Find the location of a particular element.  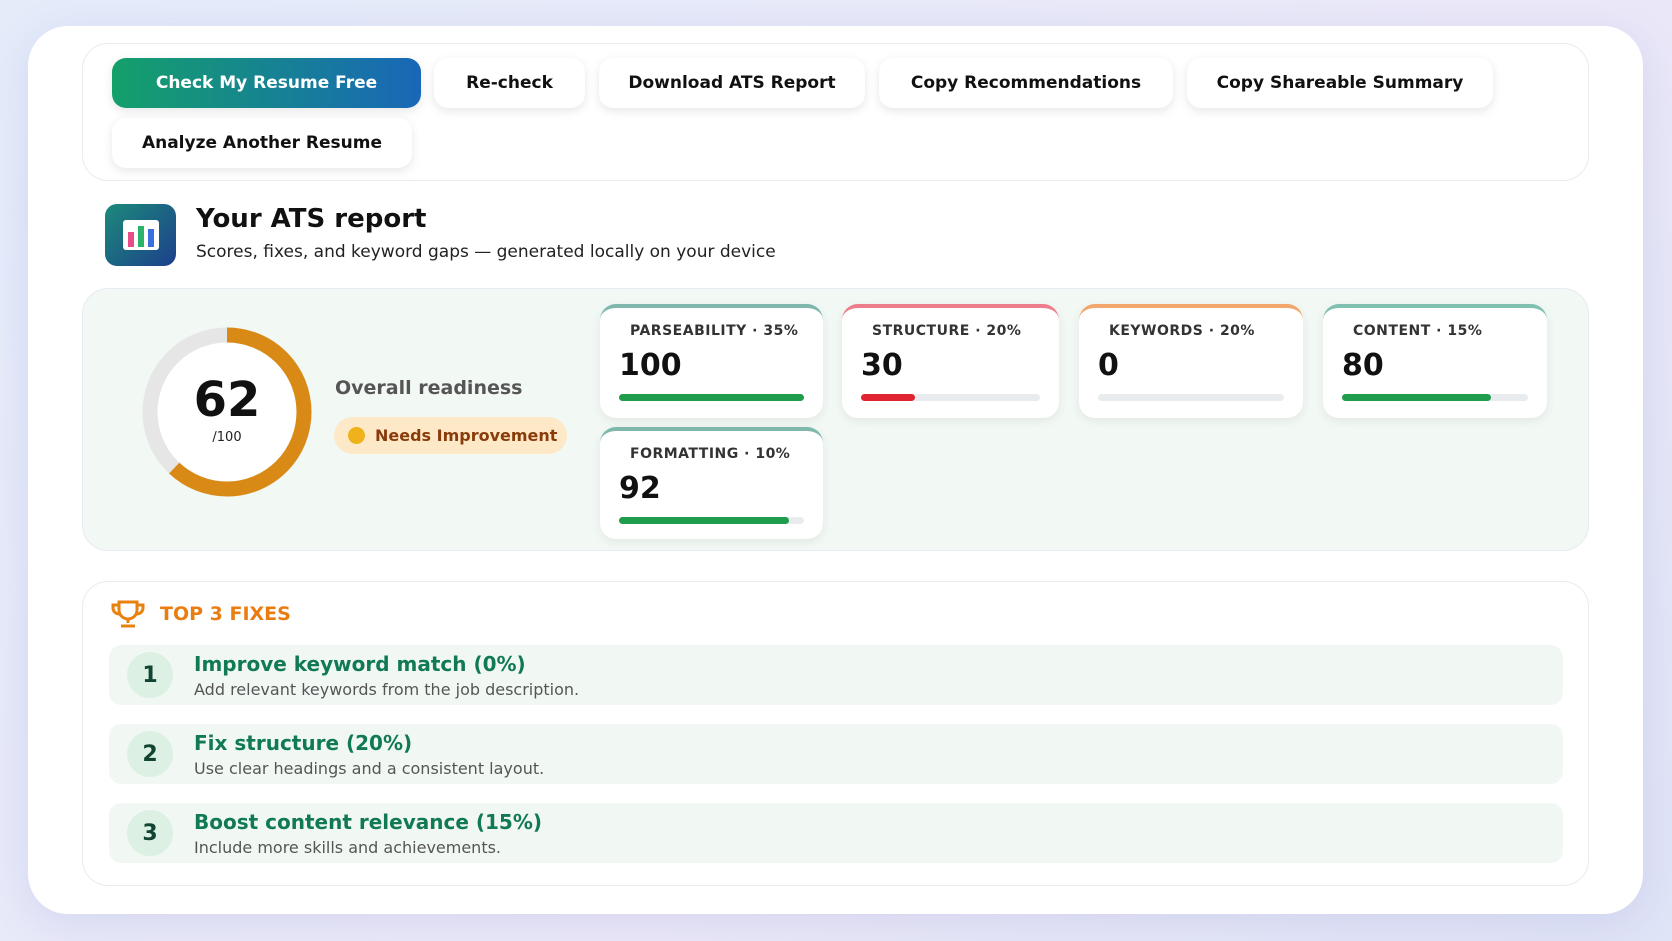

status-text: Needs Improvement is located at coordinates (466, 435).